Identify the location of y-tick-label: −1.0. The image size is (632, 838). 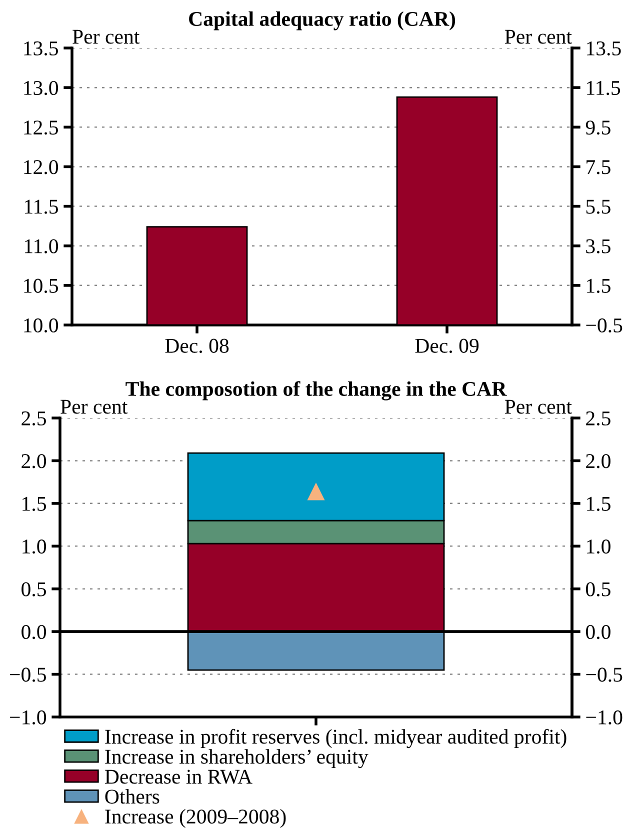
(28, 717).